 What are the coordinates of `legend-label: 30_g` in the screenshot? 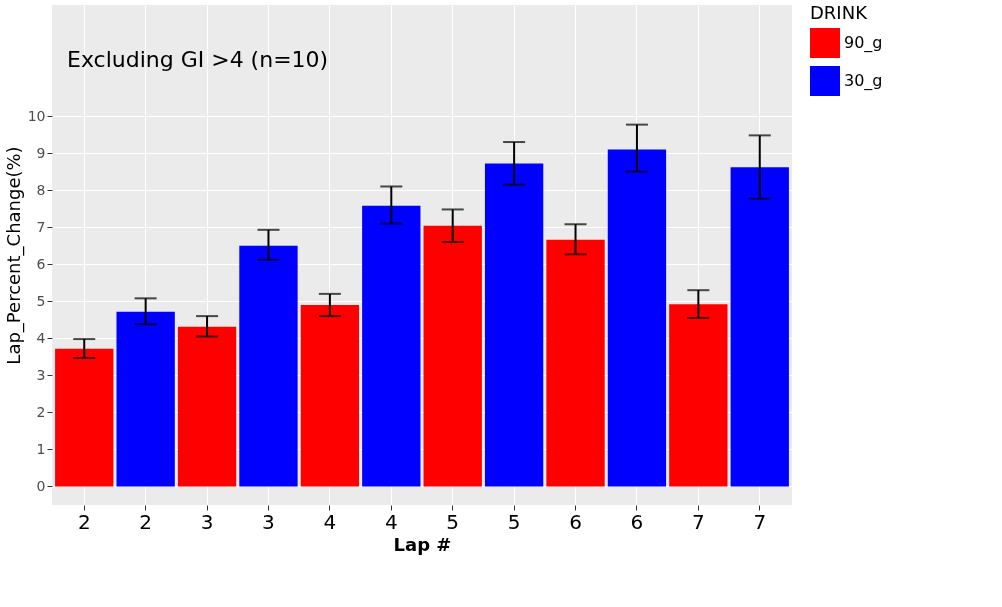 It's located at (863, 81).